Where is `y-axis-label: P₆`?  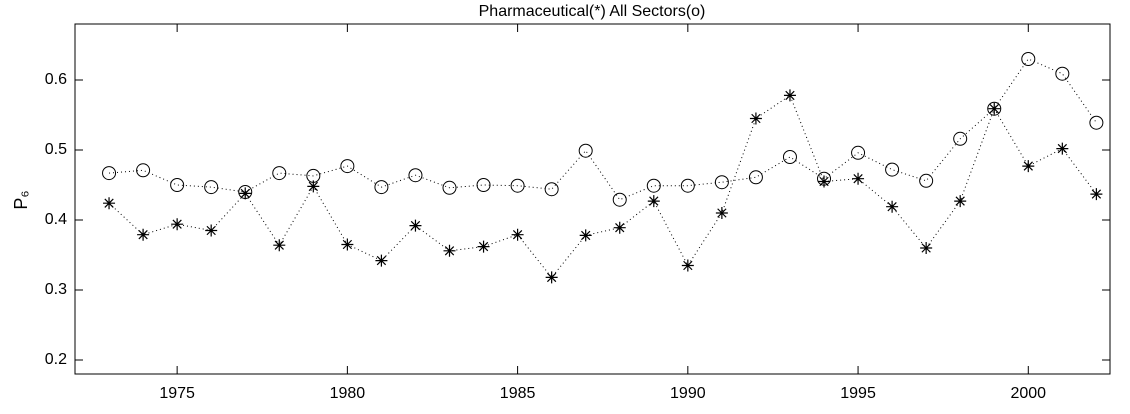 y-axis-label: P₆ is located at coordinates (21, 199).